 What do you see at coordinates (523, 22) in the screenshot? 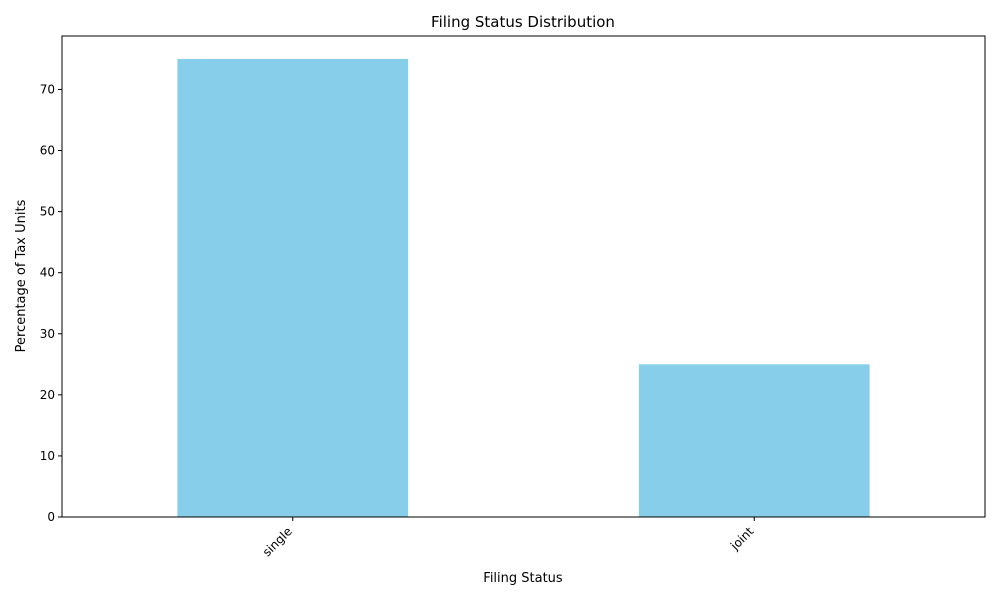
I see `chart-title: Filing Status Distribution` at bounding box center [523, 22].